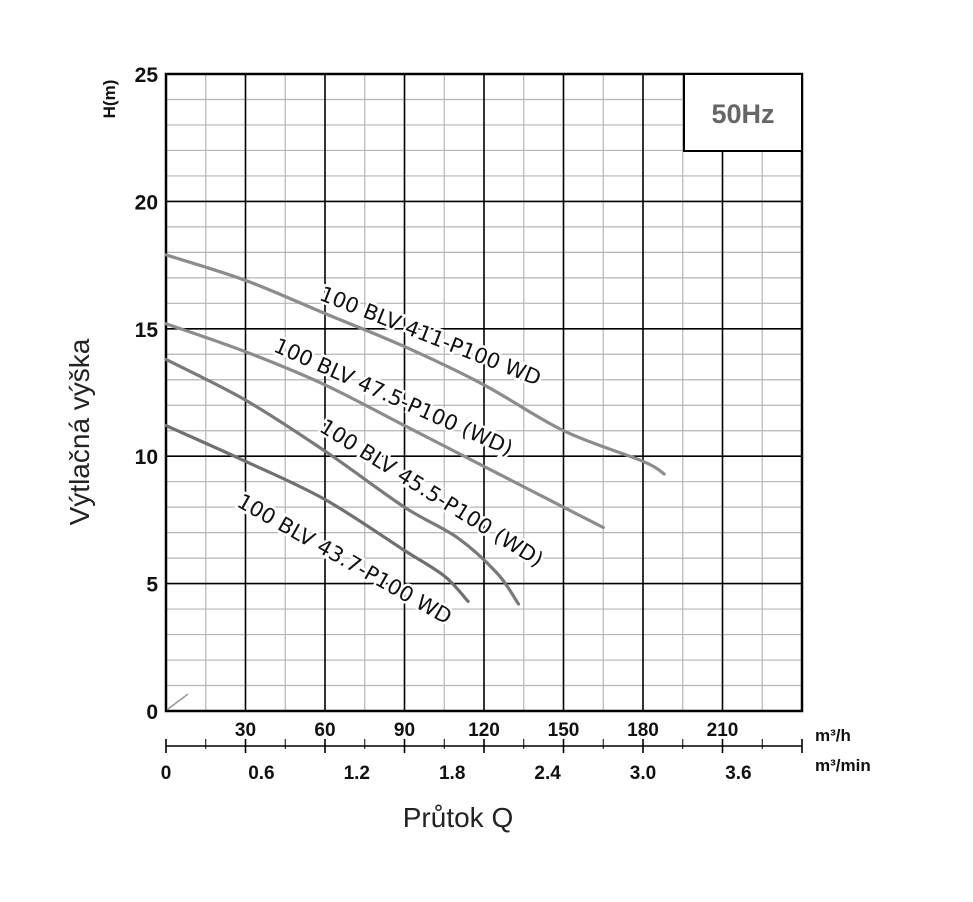  Describe the element at coordinates (147, 394) in the screenshot. I see `y-axis-ticks: 0 5 10 15 20 25` at that location.